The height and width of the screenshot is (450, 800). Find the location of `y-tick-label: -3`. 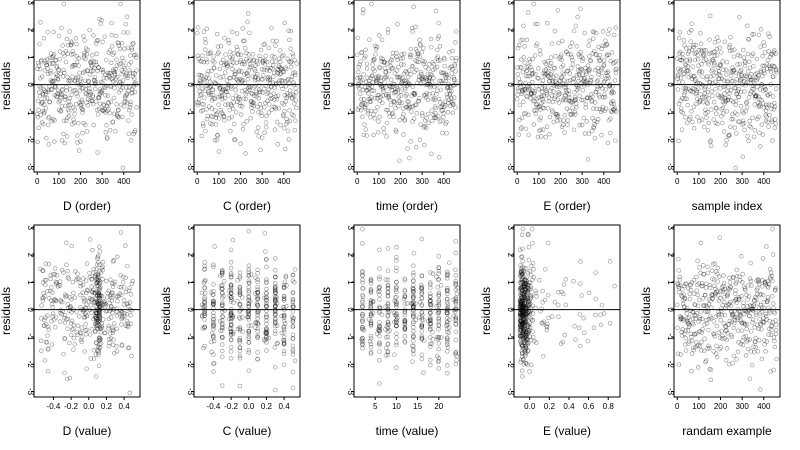

y-tick-label: -3 is located at coordinates (190, 167).